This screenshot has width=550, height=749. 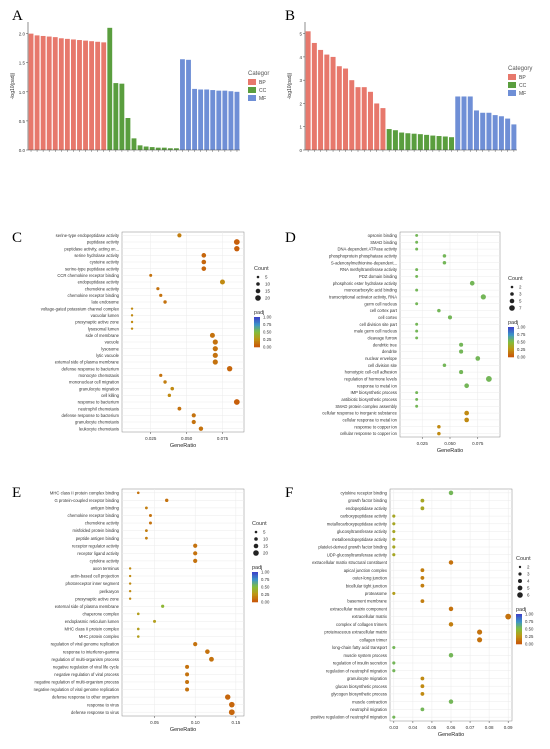 I want to click on term-label-c-25: response to bacterium, so click(x=99, y=402).